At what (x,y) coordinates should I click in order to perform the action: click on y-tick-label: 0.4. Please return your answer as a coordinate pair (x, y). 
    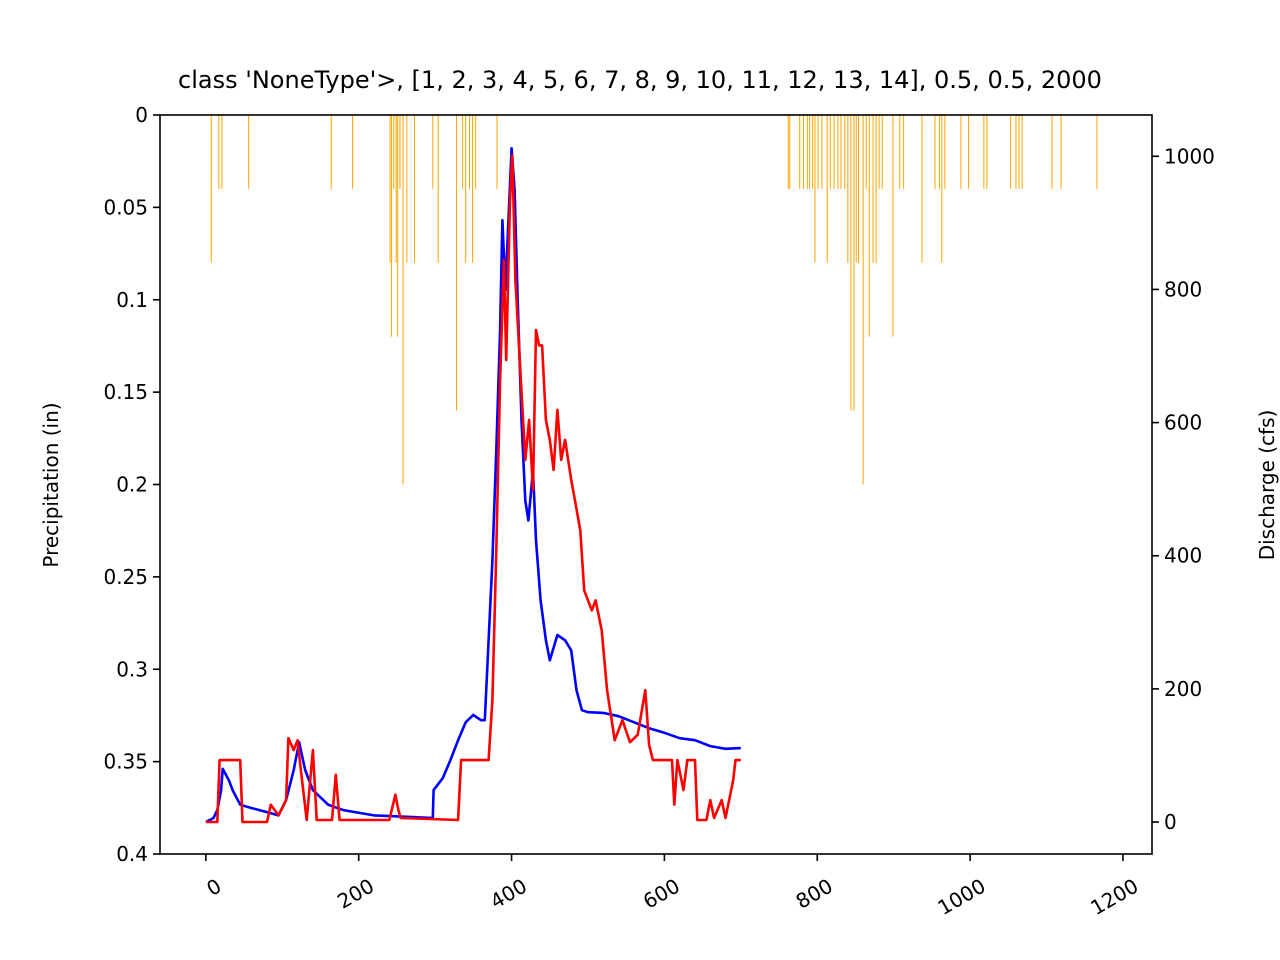
    Looking at the image, I should click on (132, 854).